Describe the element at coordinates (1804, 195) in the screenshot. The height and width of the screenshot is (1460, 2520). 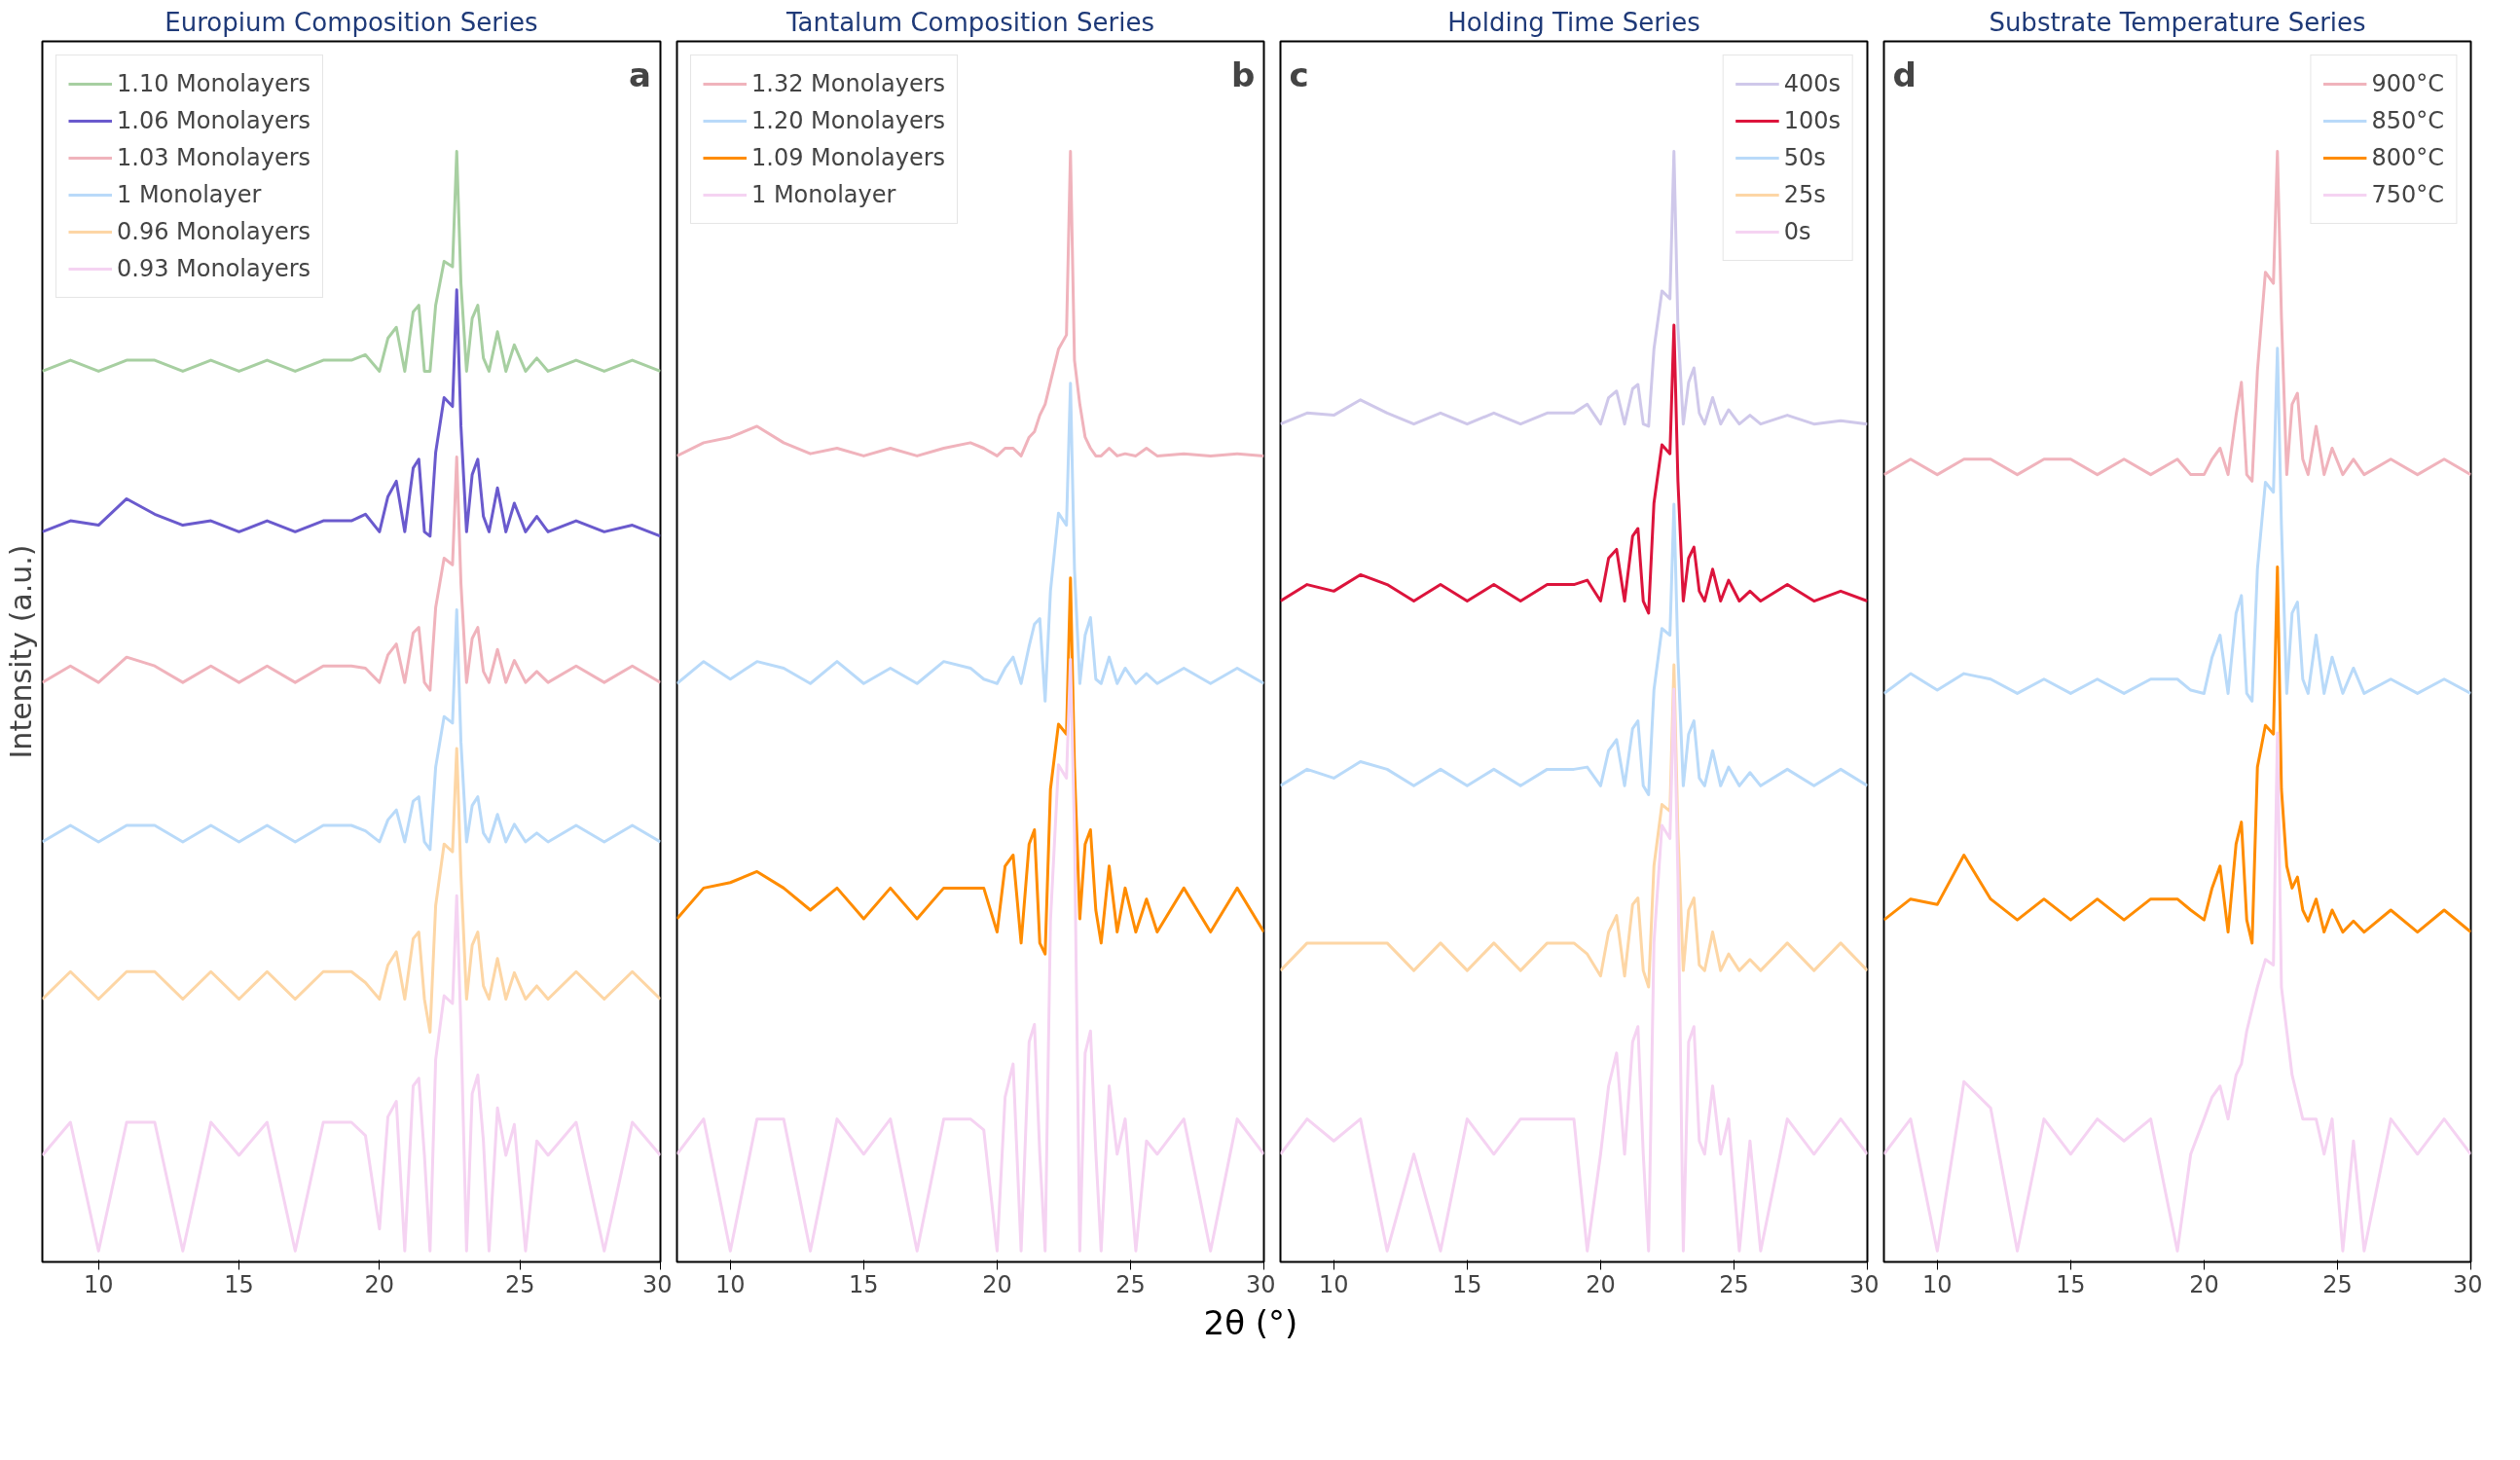
I see `legend-label: 25s` at that location.